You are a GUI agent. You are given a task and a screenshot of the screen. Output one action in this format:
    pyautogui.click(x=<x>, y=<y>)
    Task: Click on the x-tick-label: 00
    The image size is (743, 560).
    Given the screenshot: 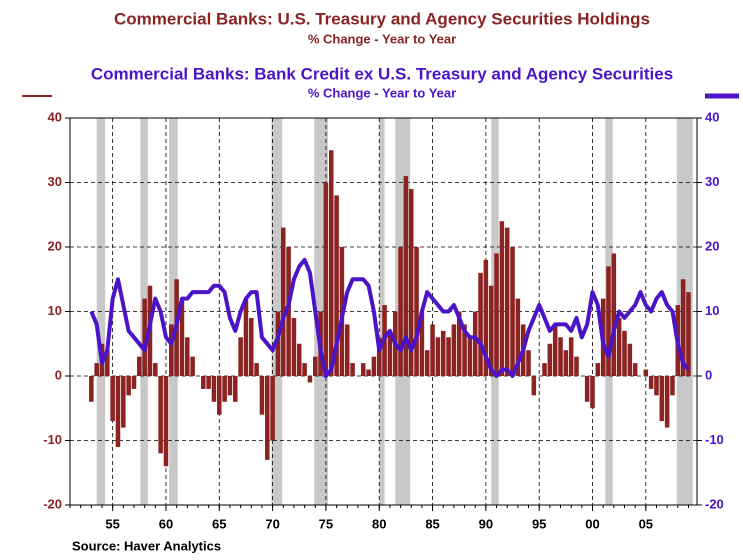 What is the action you would take?
    pyautogui.click(x=592, y=523)
    